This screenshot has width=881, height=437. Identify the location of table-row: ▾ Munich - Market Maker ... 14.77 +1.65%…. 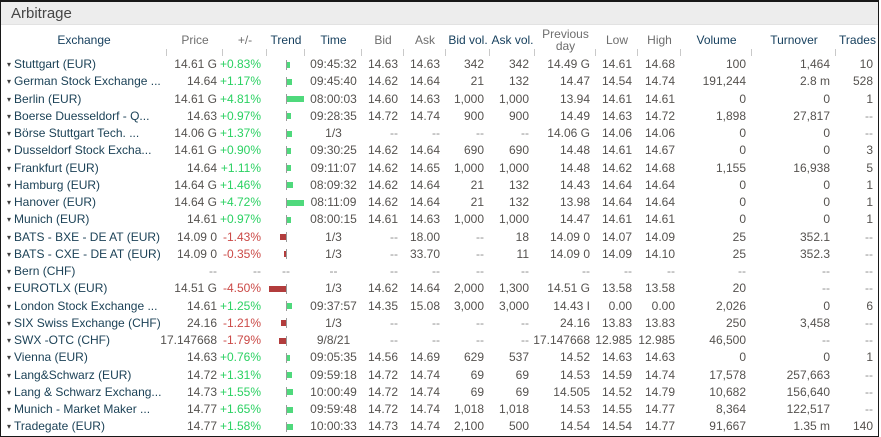
(439, 409).